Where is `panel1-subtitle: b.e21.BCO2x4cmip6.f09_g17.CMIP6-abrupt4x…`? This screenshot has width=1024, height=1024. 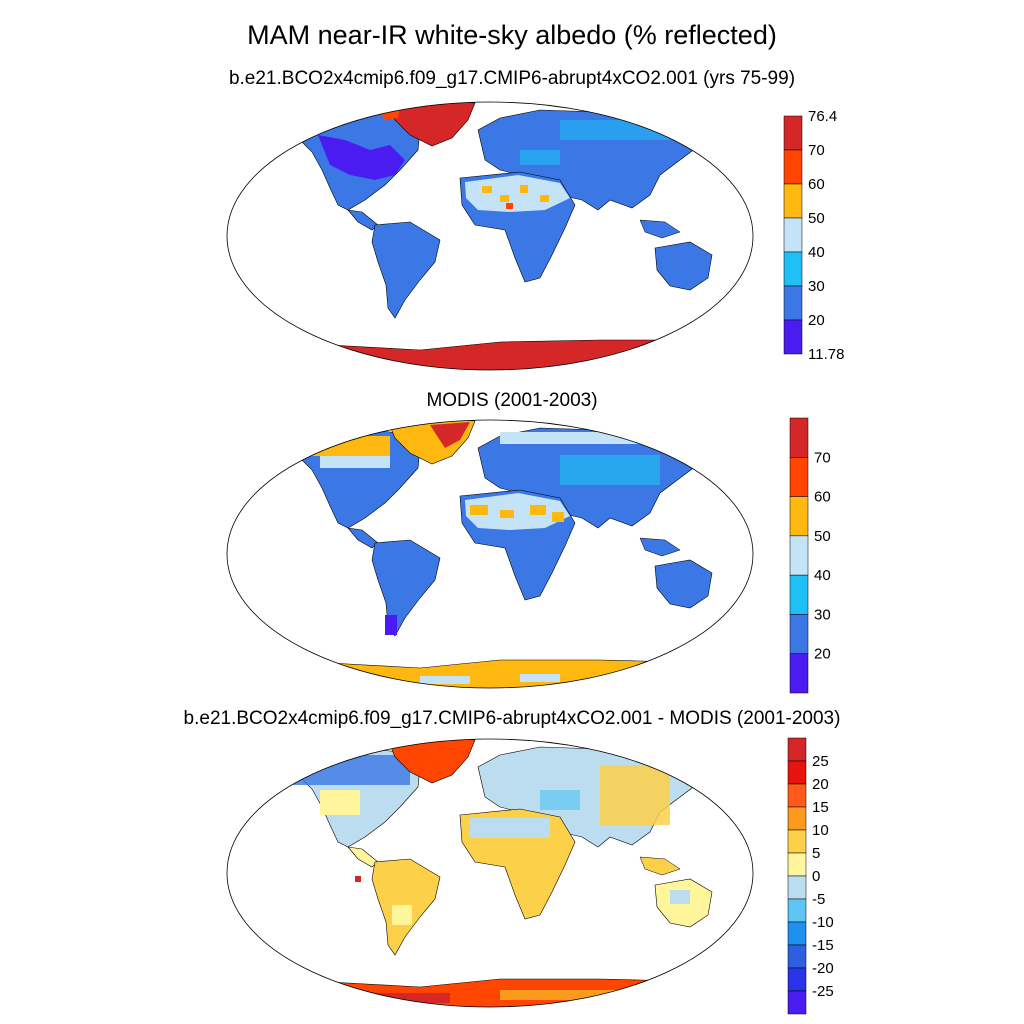 panel1-subtitle: b.e21.BCO2x4cmip6.f09_g17.CMIP6-abrupt4x… is located at coordinates (512, 78).